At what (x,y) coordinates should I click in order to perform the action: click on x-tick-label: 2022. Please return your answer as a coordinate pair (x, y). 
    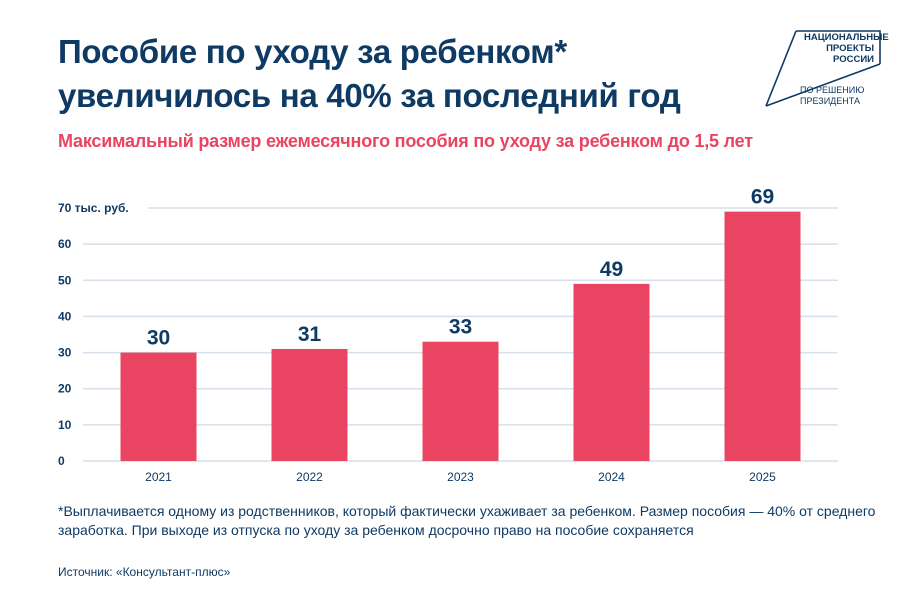
    Looking at the image, I should click on (309, 477).